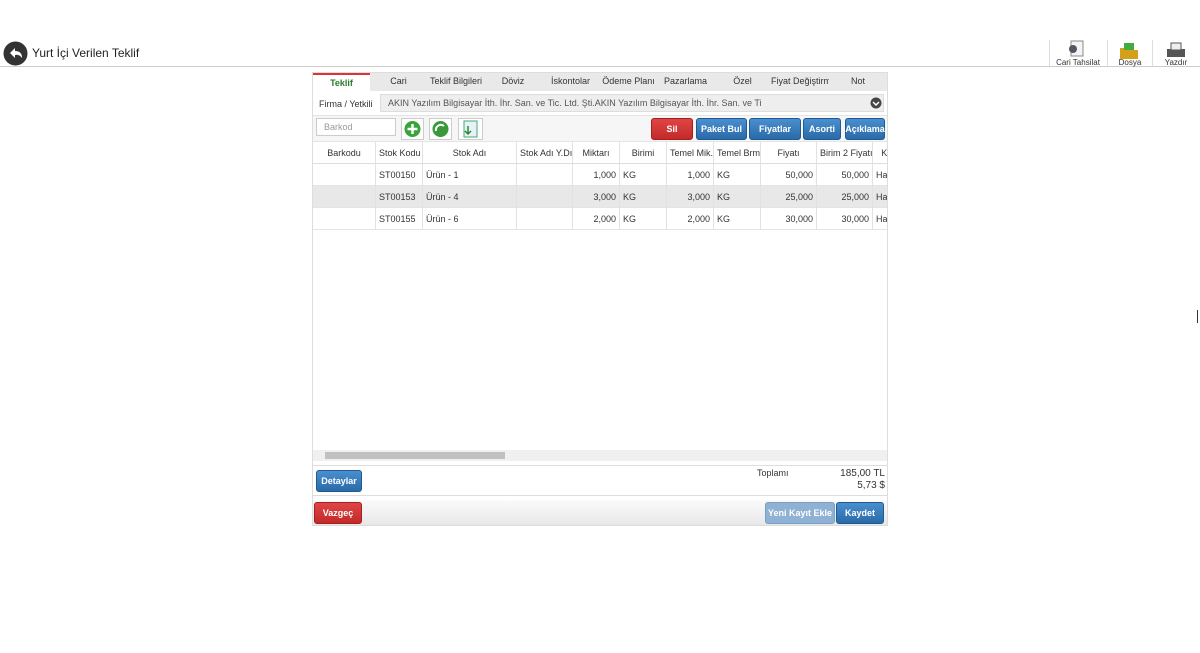 This screenshot has height=653, width=1200. Describe the element at coordinates (1078, 62) in the screenshot. I see `action-label: Cari Tahsilat` at that location.